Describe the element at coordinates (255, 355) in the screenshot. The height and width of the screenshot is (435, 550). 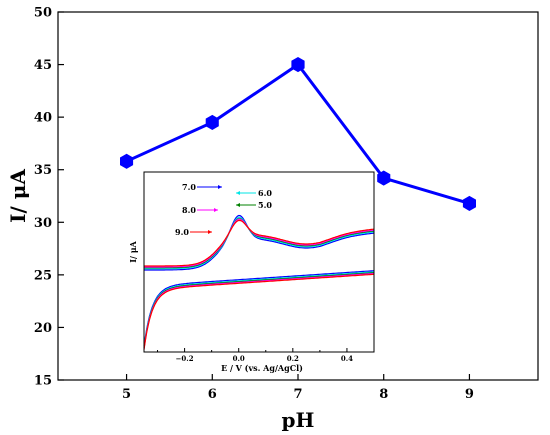
I see `inset-x-axis: −0.2 0.0 0.2 0.4` at that location.